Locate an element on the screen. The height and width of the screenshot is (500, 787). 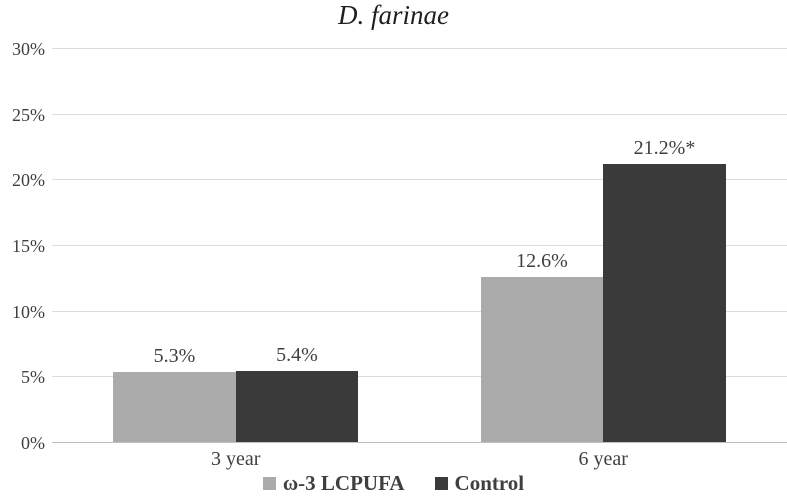
y-tick-label: 5% is located at coordinates (33, 377).